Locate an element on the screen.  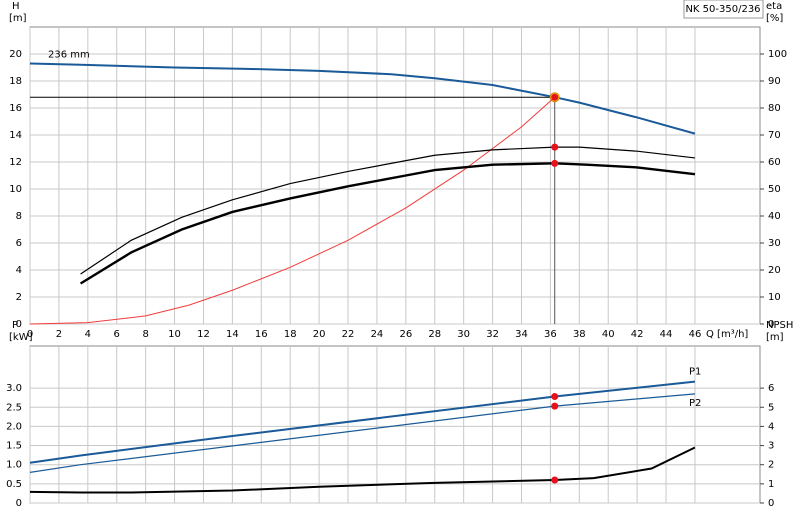
x-tick-label: 12 is located at coordinates (203, 334).